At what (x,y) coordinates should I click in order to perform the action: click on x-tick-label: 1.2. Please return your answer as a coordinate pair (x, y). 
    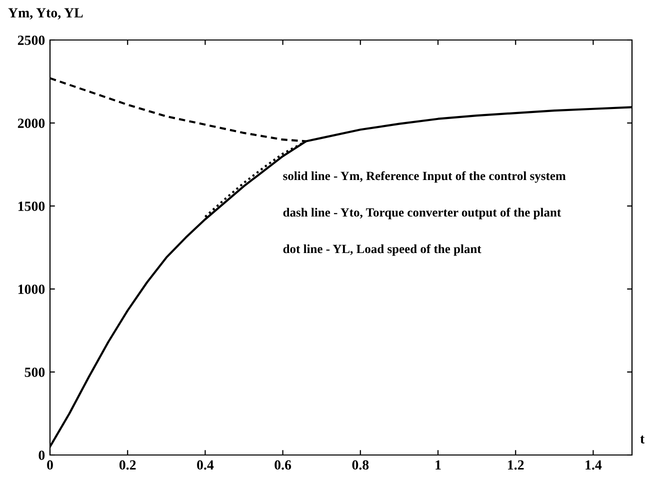
    Looking at the image, I should click on (516, 465).